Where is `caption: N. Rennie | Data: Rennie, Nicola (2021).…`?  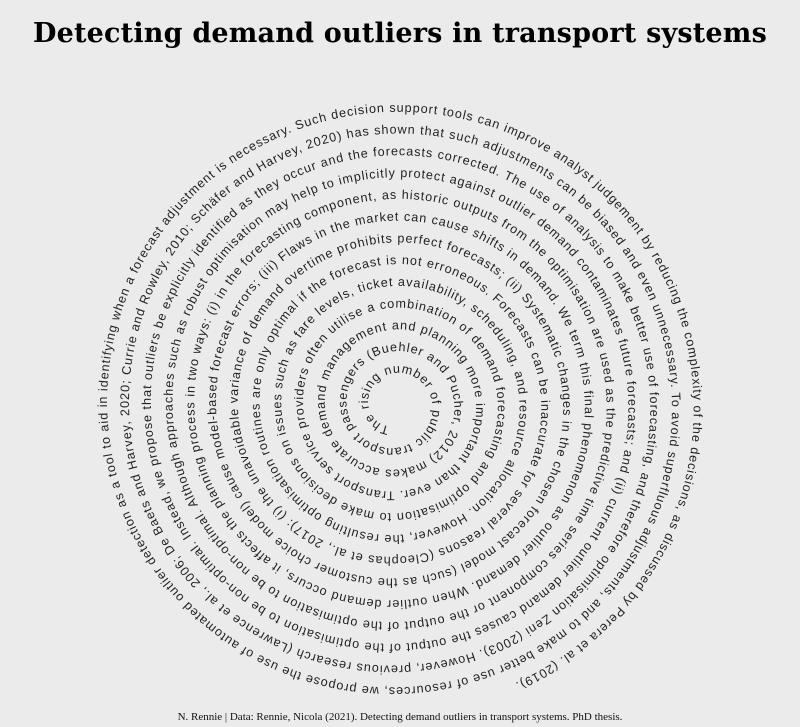 caption: N. Rennie | Data: Rennie, Nicola (2021).… is located at coordinates (400, 717).